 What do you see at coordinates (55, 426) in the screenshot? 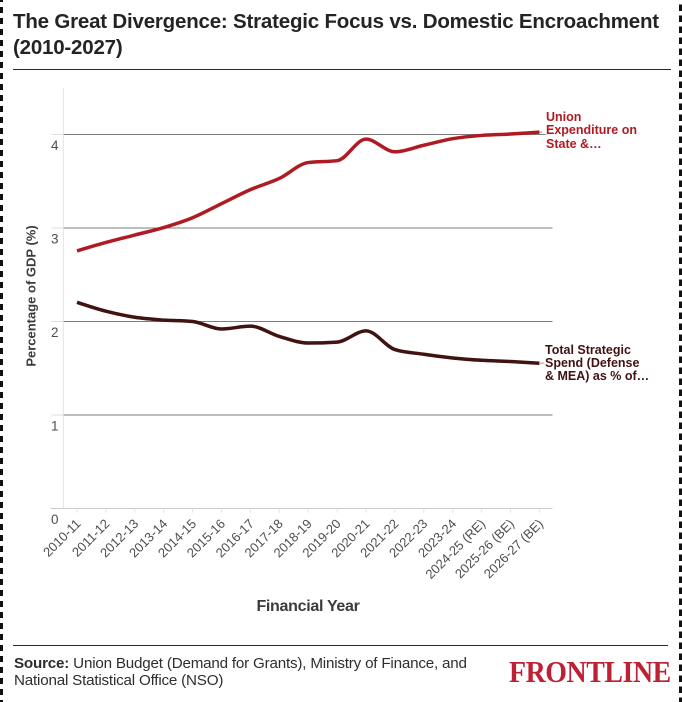
I see `svg-text: 1` at bounding box center [55, 426].